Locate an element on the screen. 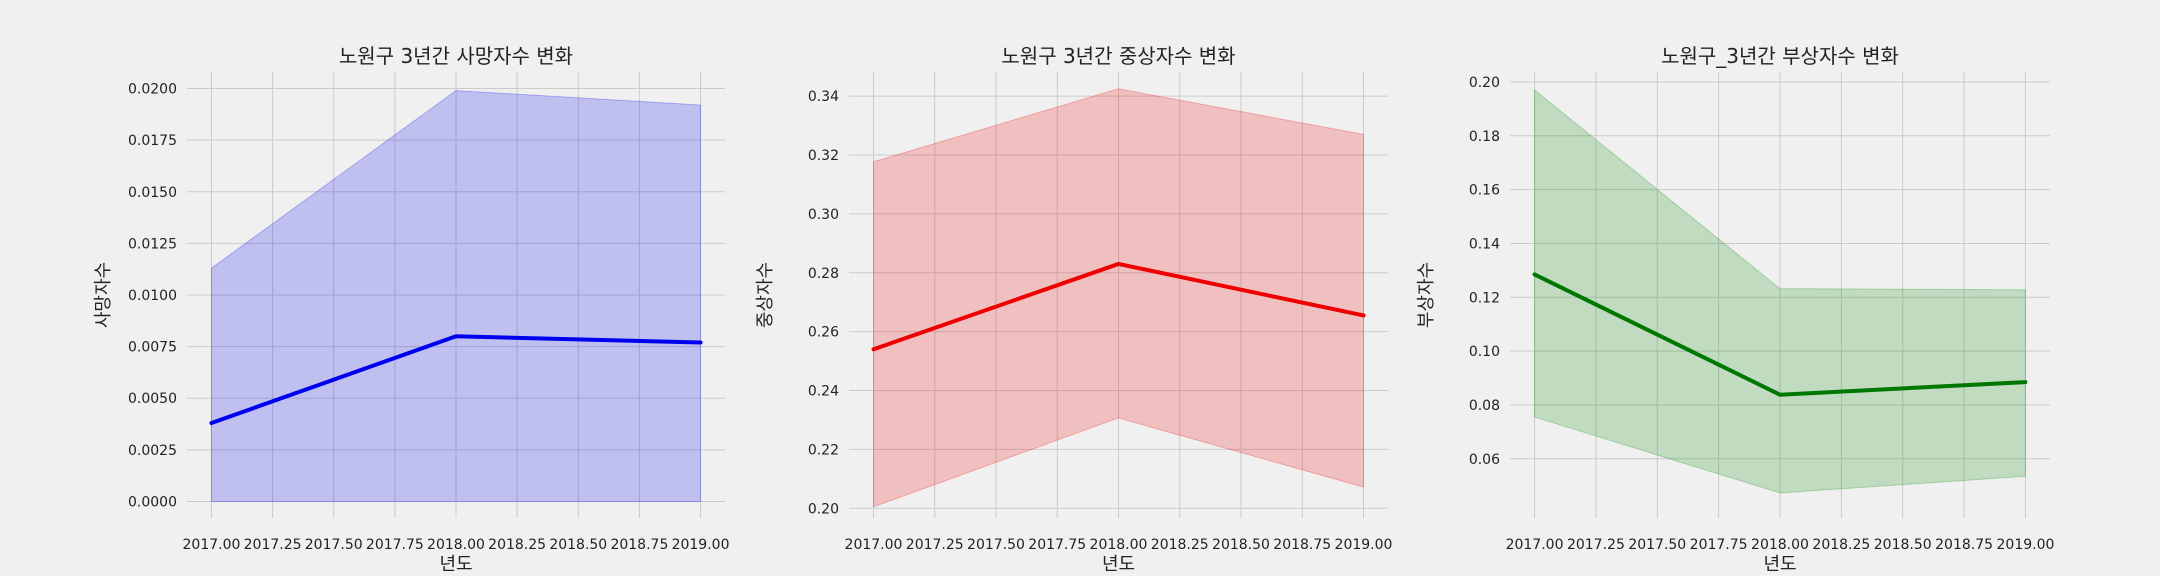 The width and height of the screenshot is (2160, 576). chart-title: 노원구_3년간 부상자수 변화 is located at coordinates (1780, 56).